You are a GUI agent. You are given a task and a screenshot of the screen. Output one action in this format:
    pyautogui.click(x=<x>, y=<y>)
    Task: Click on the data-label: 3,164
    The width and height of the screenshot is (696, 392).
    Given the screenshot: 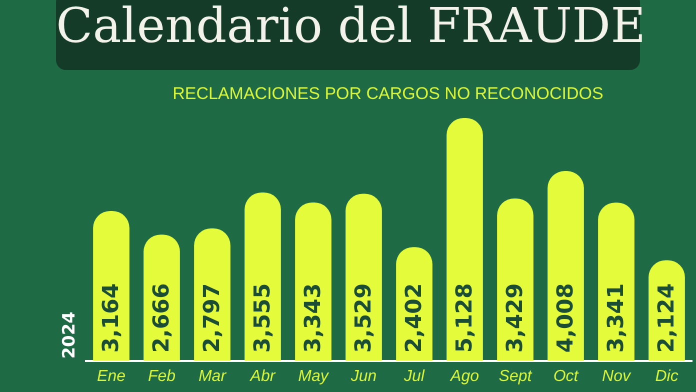 What is the action you would take?
    pyautogui.click(x=111, y=318)
    